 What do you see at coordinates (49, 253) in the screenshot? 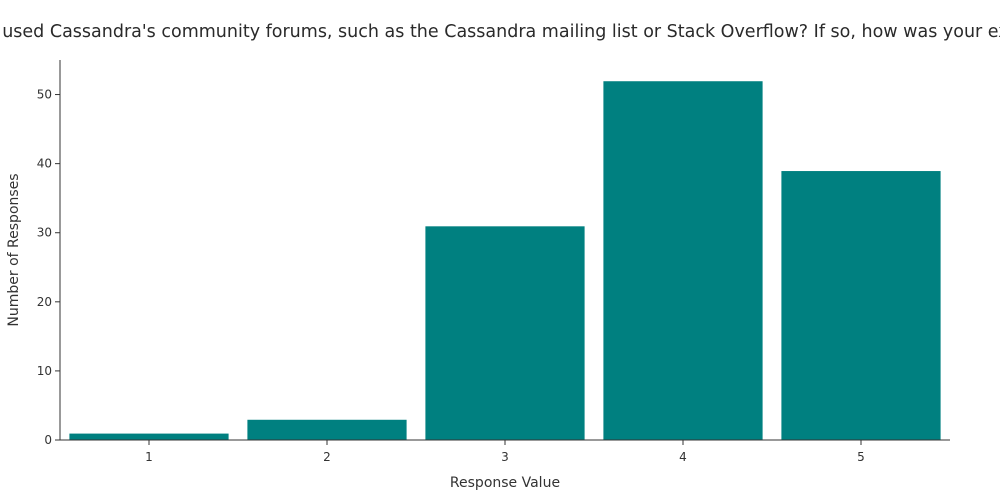
I see `y-axis: 0 10 20 30 40 50` at bounding box center [49, 253].